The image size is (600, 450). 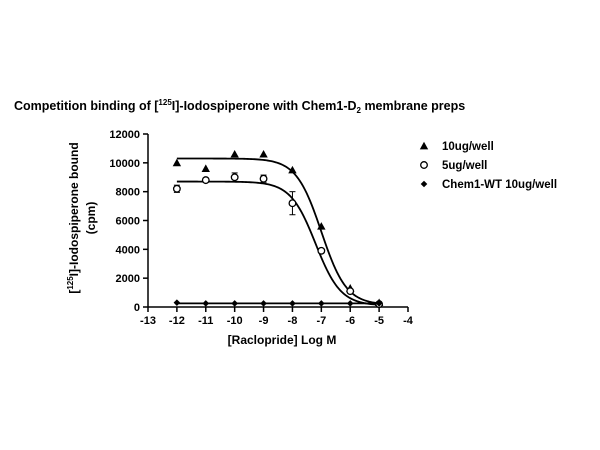 What do you see at coordinates (413, 106) in the screenshot?
I see `title-part-post: membrane preps` at bounding box center [413, 106].